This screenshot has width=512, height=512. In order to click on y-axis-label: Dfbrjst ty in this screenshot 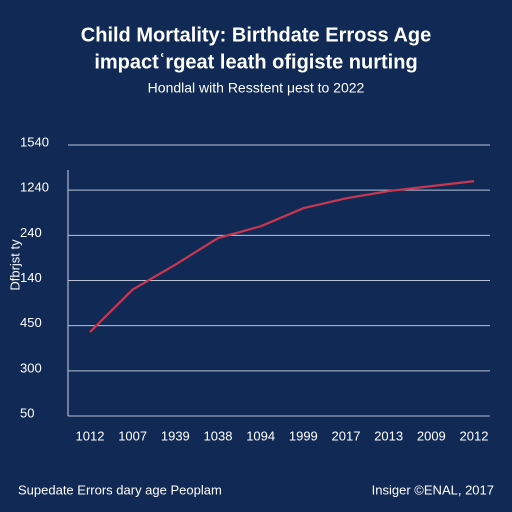, I will do `click(14, 265)`.